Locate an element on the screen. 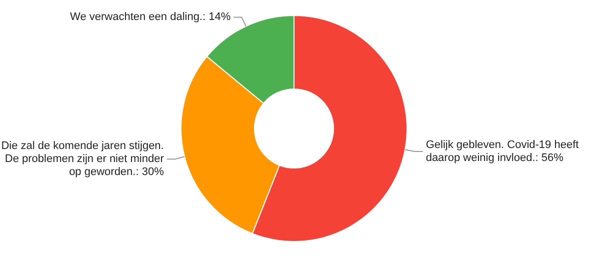 This screenshot has height=262, width=600. slice-label: Gelijk gebleven. Covid-19 heeft daarop weinig invloed.: 56% is located at coordinates (502, 151).